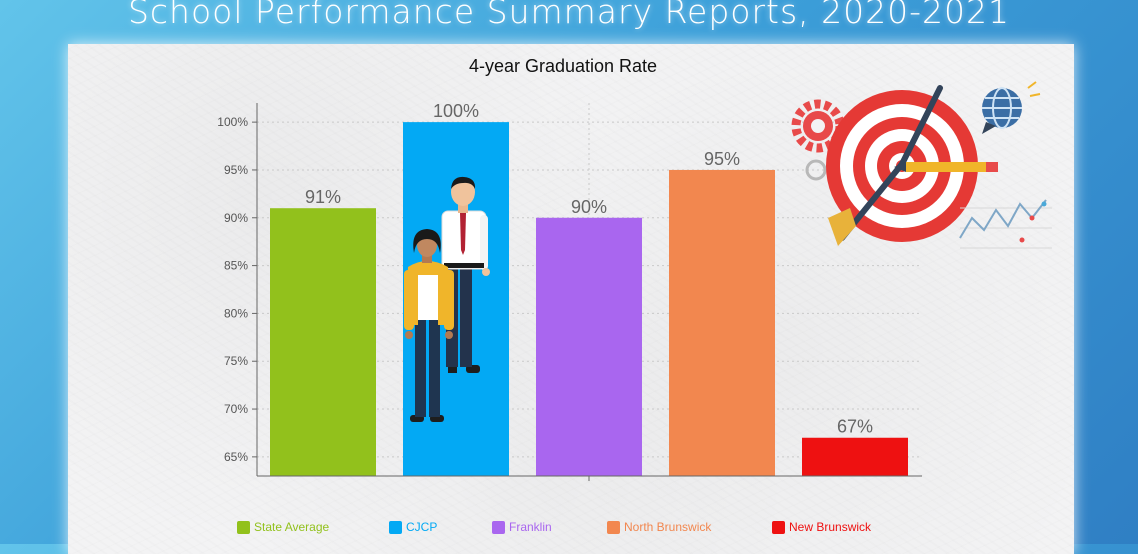  Describe the element at coordinates (236, 361) in the screenshot. I see `y-tick-label: 75%` at that location.